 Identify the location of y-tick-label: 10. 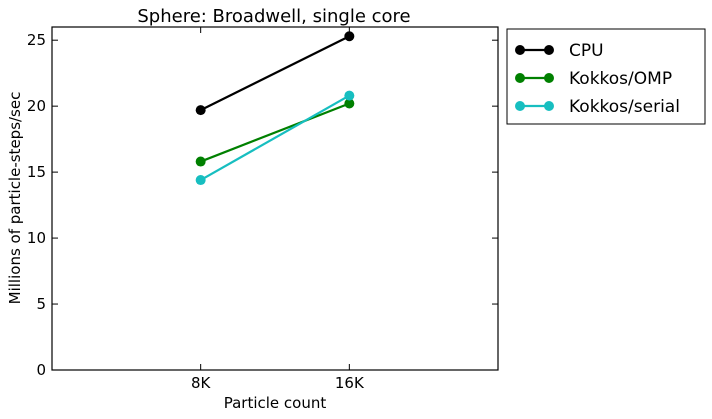
(36, 238).